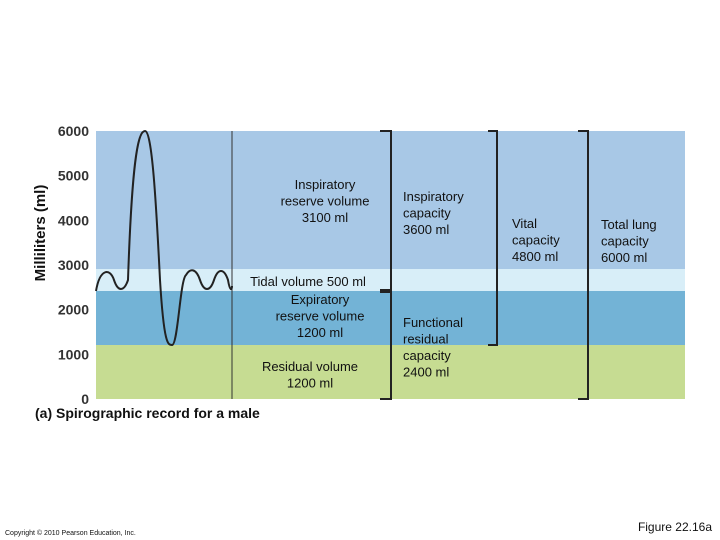  What do you see at coordinates (675, 527) in the screenshot?
I see `figure-label: Figure 22.16a` at bounding box center [675, 527].